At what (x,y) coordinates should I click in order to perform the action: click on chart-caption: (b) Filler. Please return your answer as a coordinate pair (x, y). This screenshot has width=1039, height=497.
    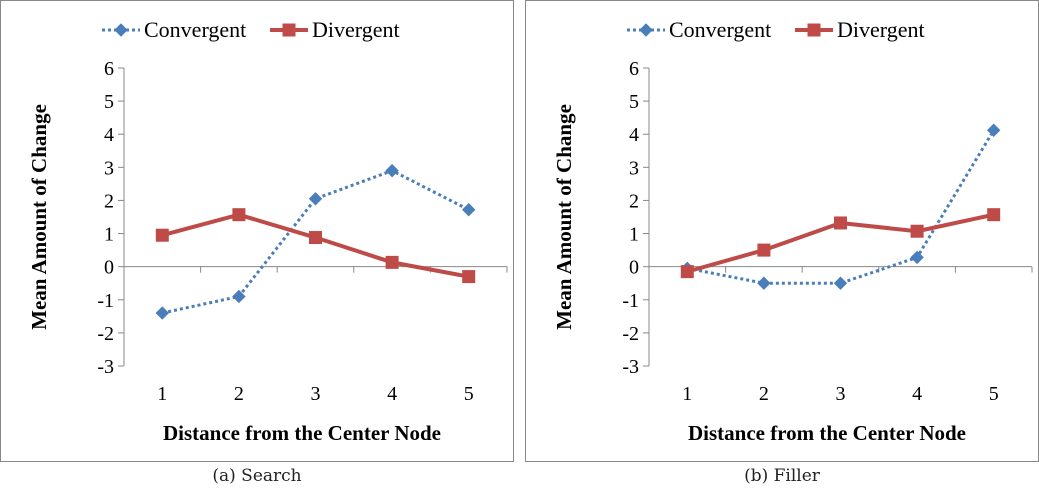
    Looking at the image, I should click on (782, 476).